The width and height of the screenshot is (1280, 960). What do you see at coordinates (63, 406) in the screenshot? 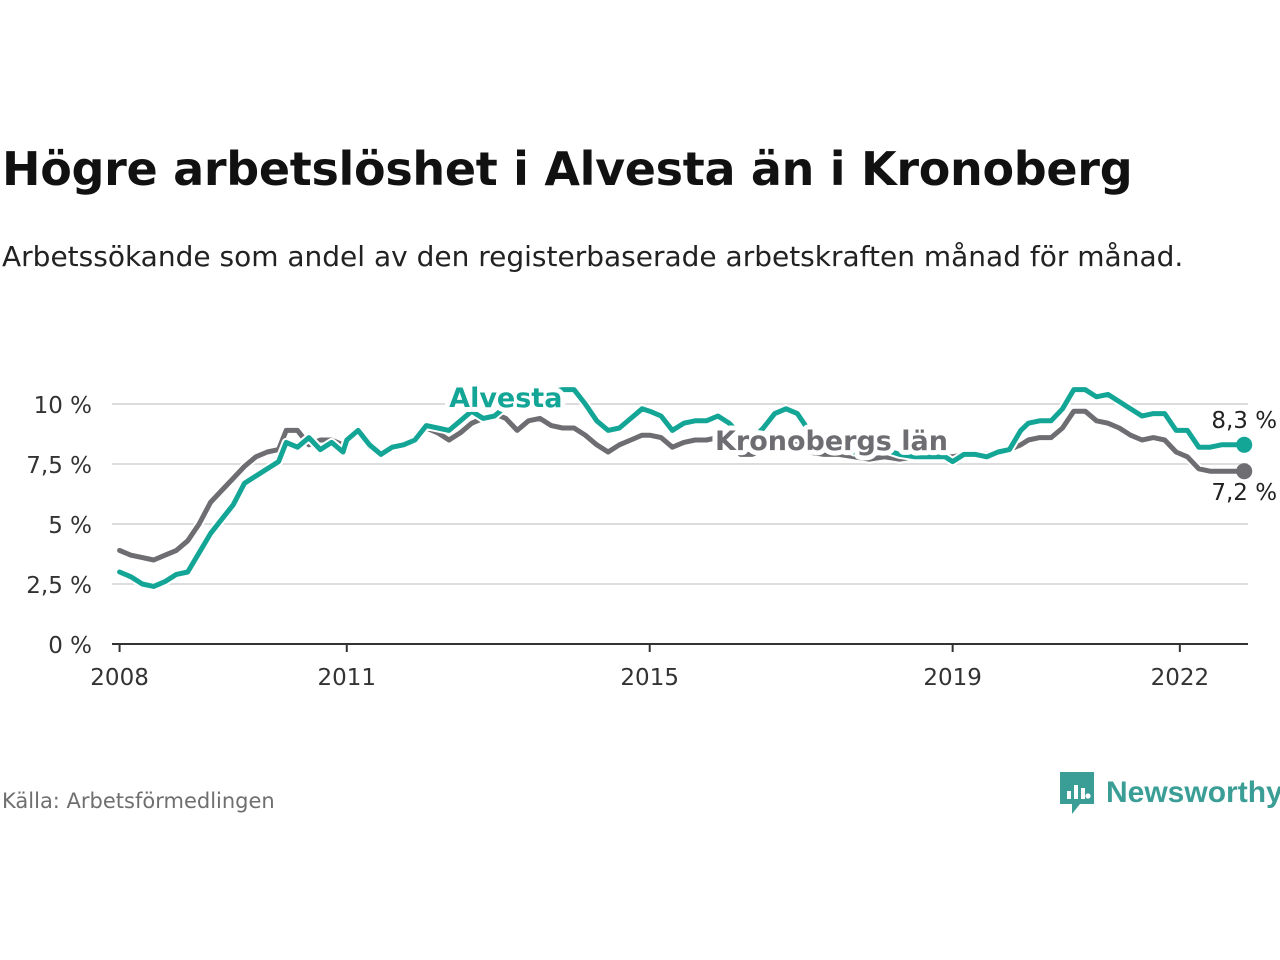
I see `y-tick-label: 10 %` at bounding box center [63, 406].